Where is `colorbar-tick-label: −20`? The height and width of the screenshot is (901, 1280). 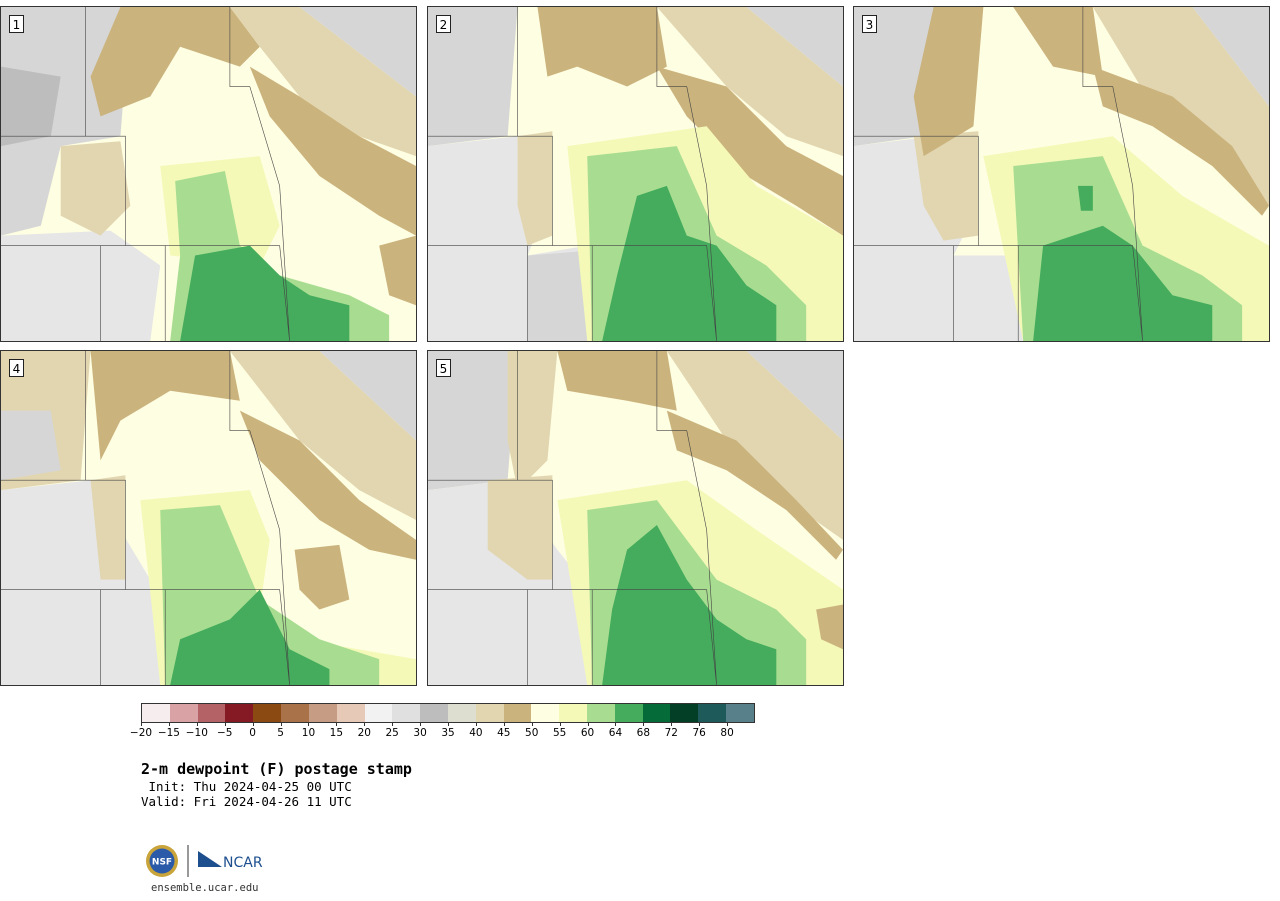 colorbar-tick-label: −20 is located at coordinates (141, 731).